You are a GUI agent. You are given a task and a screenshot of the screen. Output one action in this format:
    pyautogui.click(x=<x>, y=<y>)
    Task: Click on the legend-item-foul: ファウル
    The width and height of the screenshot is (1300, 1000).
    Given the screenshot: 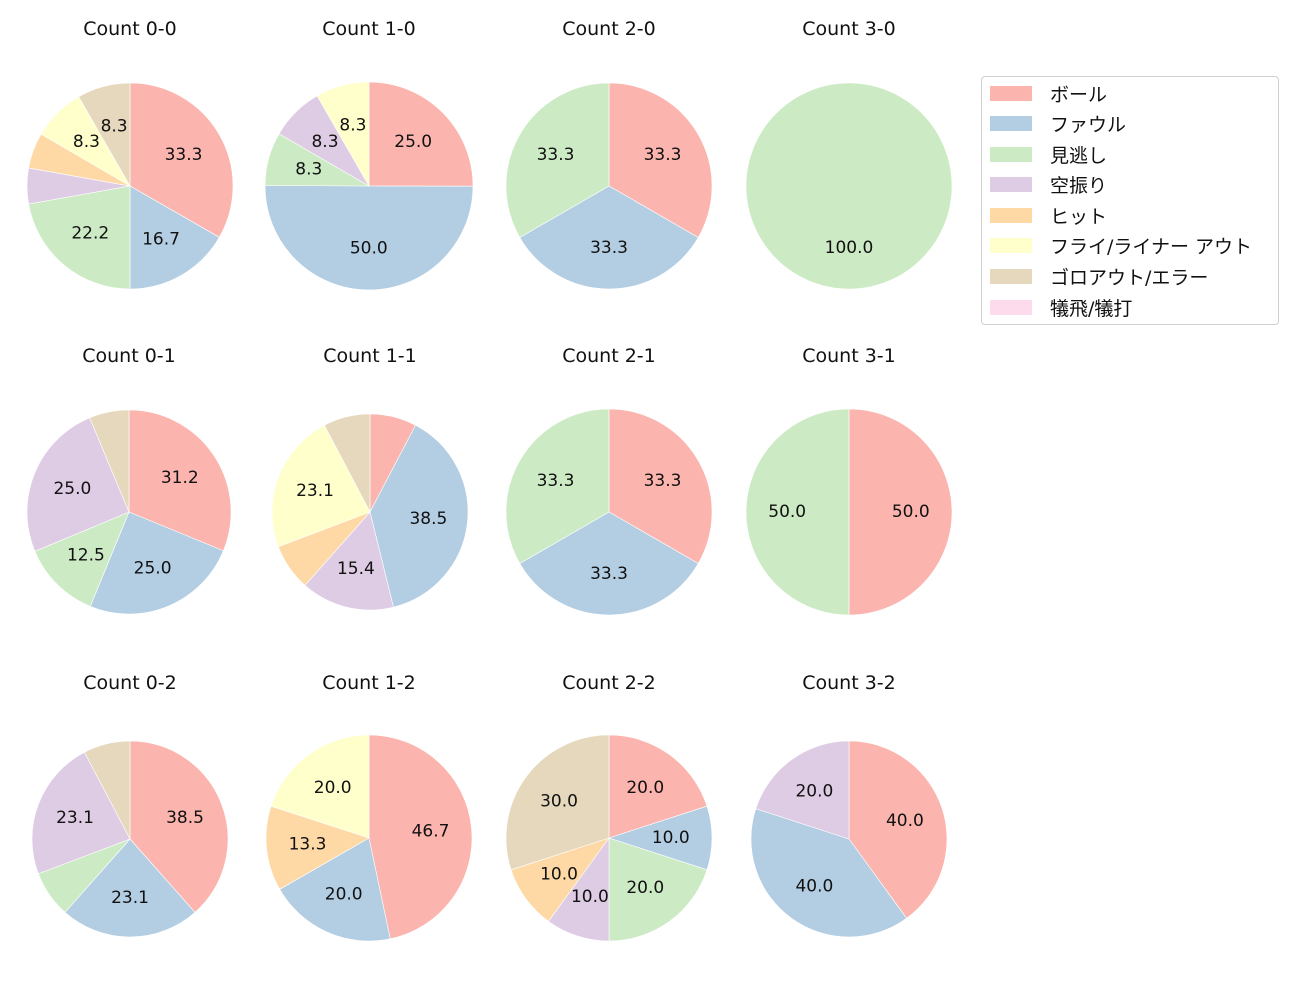 What is the action you would take?
    pyautogui.click(x=1058, y=123)
    